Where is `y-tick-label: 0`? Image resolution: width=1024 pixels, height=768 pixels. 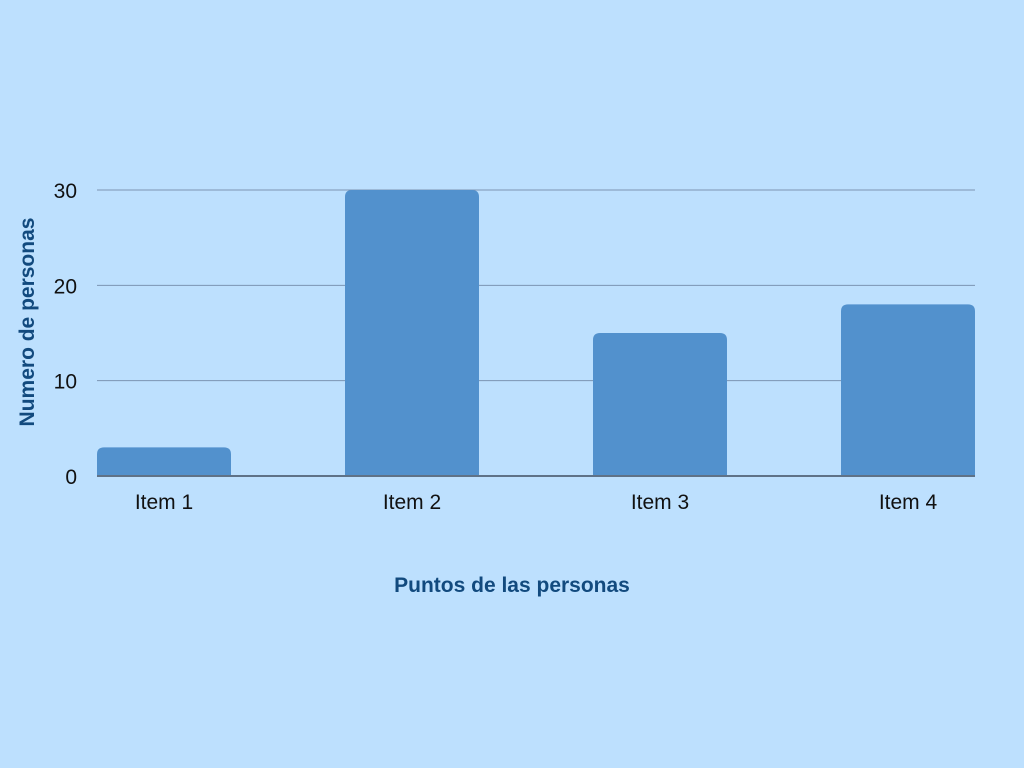 y-tick-label: 0 is located at coordinates (71, 477).